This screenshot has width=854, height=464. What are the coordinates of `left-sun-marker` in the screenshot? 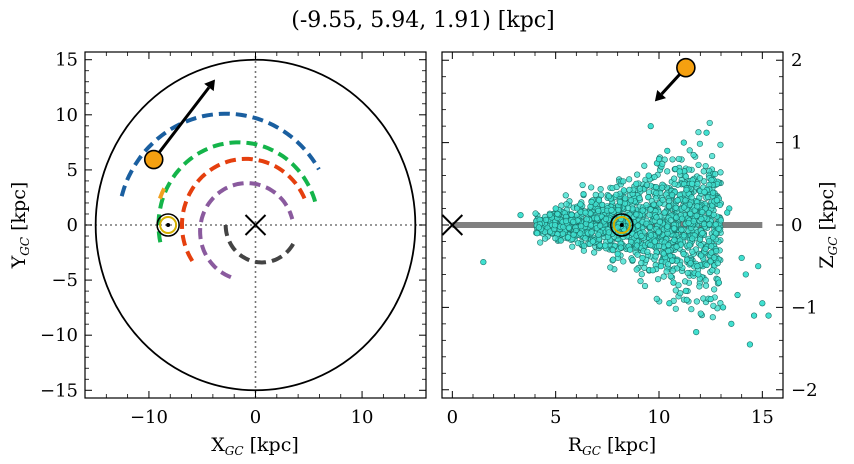 It's located at (168, 225).